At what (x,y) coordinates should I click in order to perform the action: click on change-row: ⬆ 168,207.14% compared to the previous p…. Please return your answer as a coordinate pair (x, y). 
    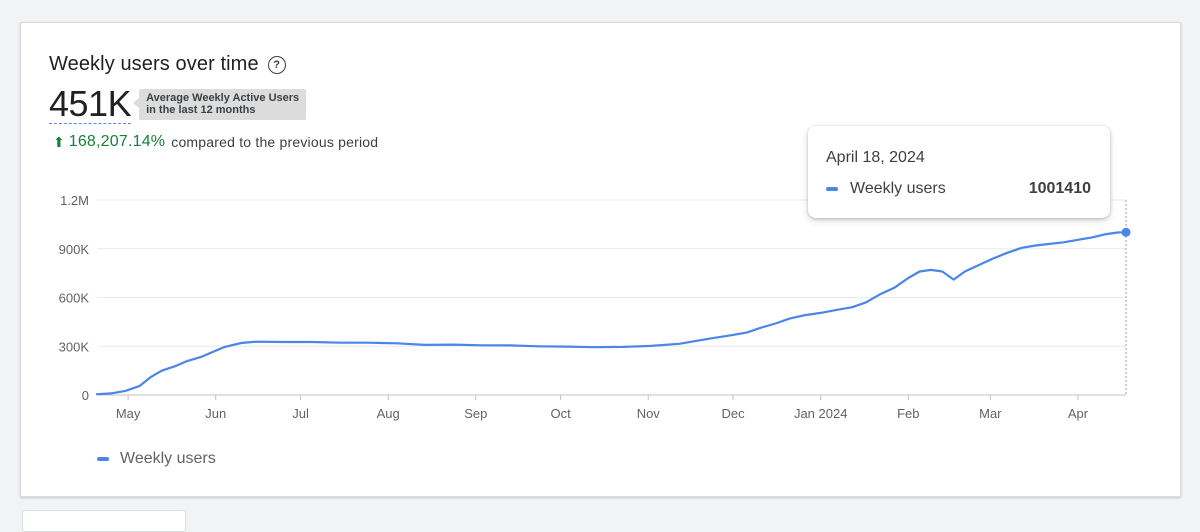
    Looking at the image, I should click on (215, 142).